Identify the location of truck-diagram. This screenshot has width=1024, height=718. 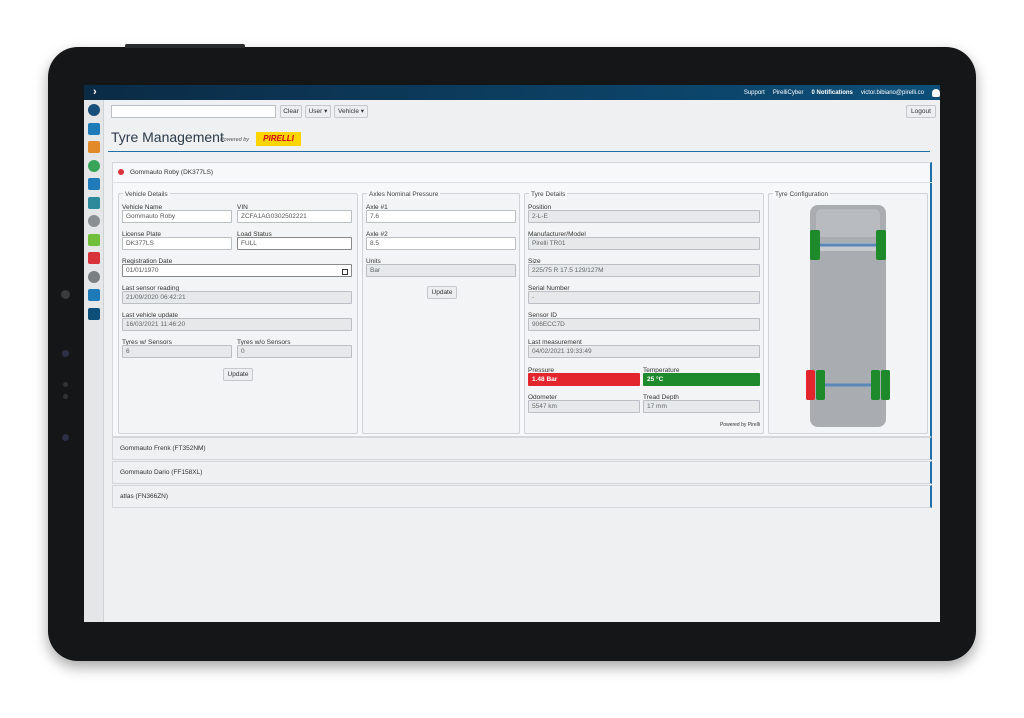
(848, 316).